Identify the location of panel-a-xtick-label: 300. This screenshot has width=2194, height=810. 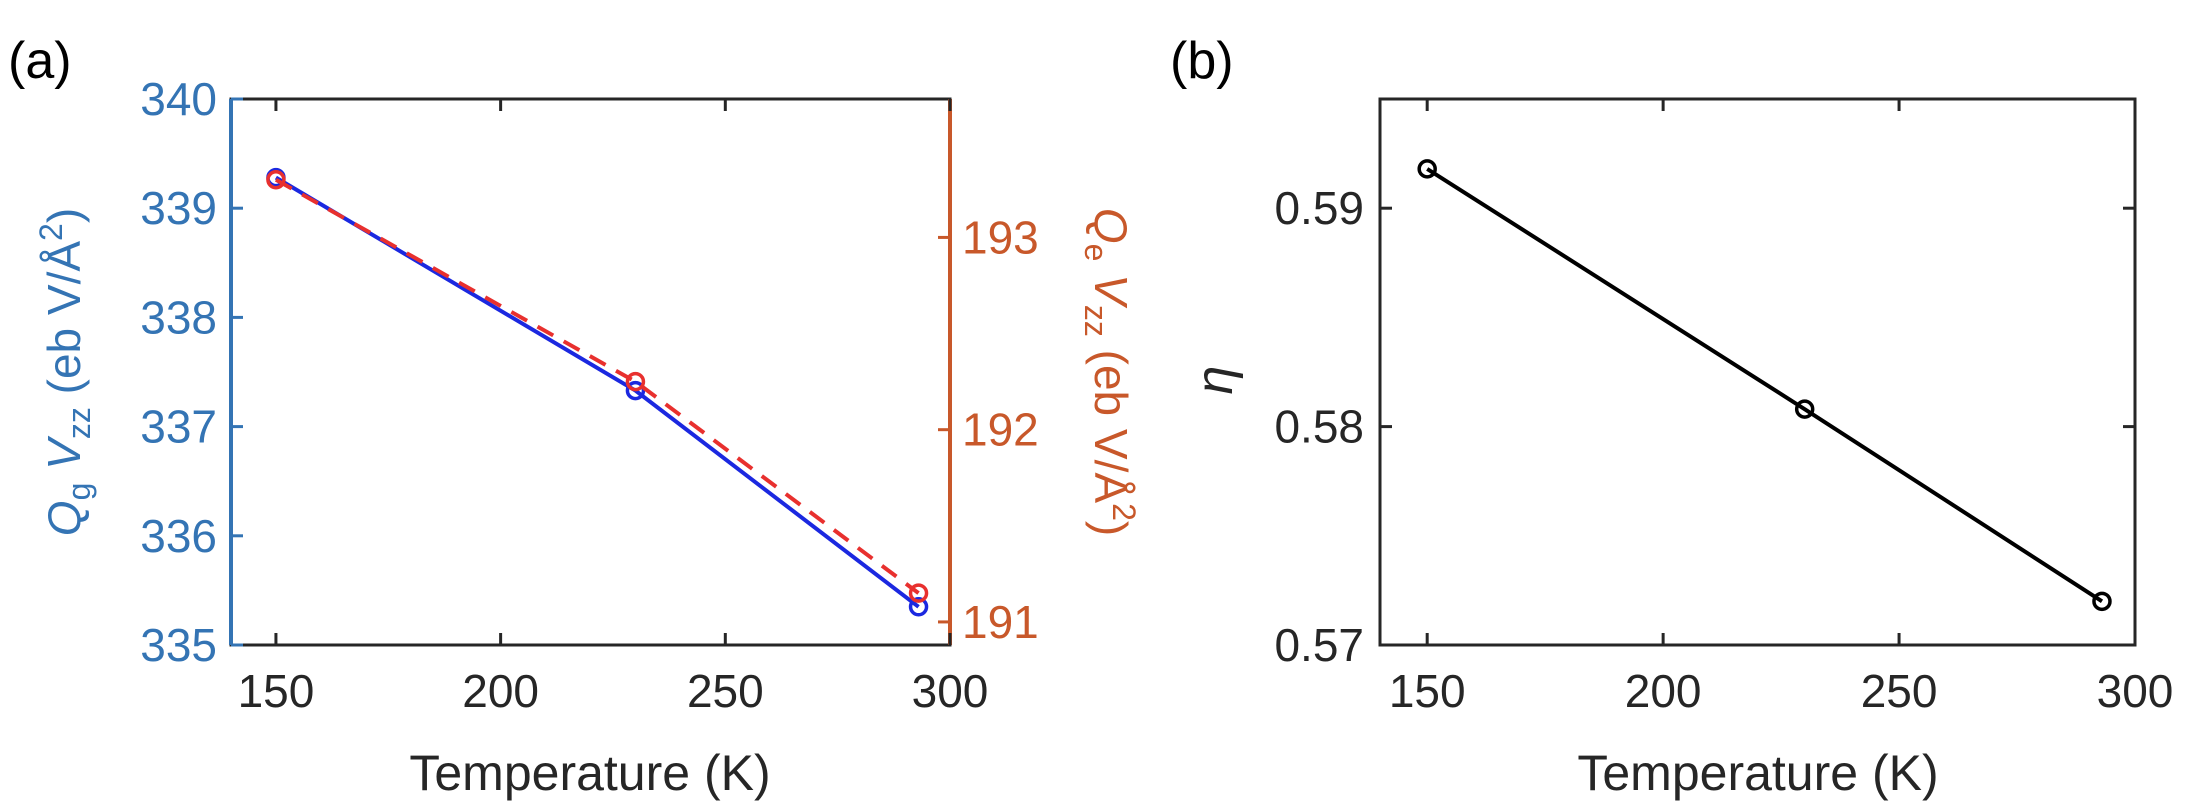
(950, 691).